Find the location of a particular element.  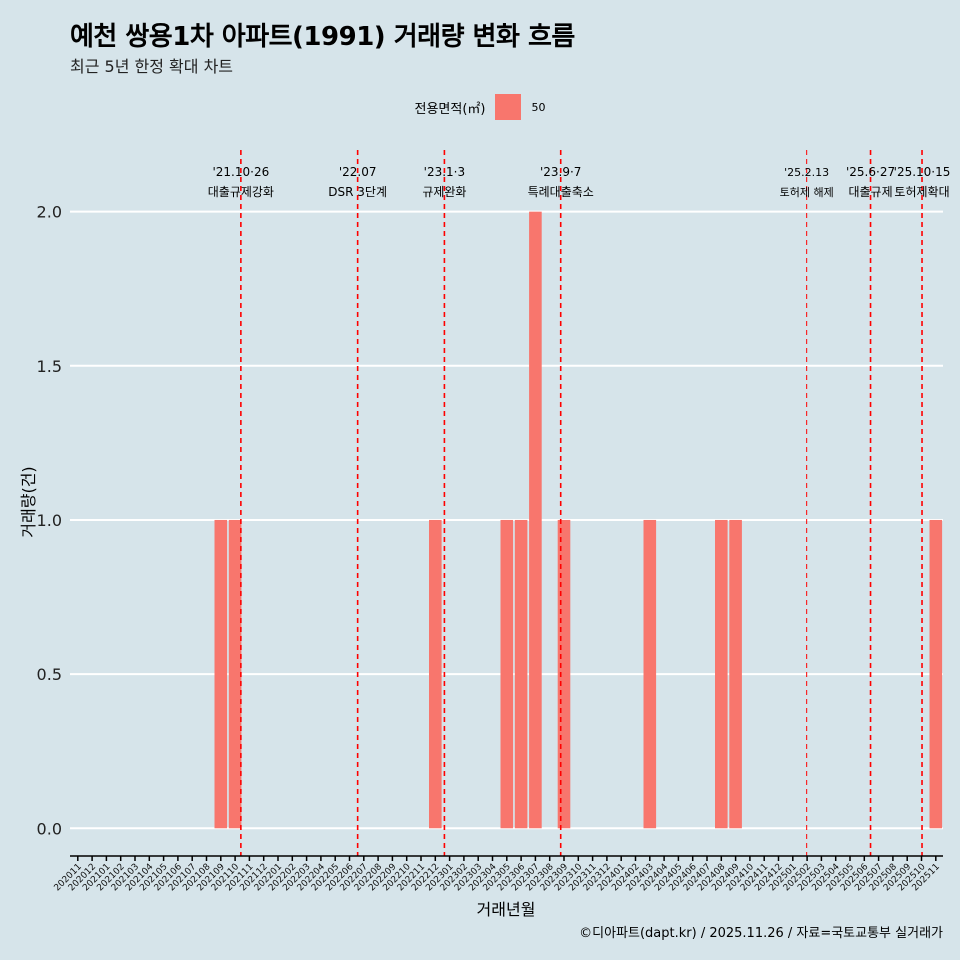

event-name-label: DSR 3단계 is located at coordinates (357, 192).